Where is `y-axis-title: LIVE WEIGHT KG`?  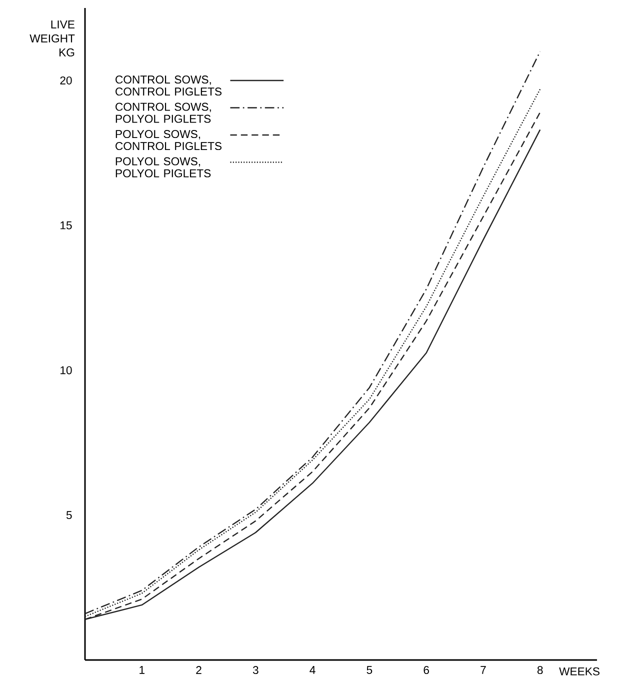 y-axis-title: LIVE WEIGHT KG is located at coordinates (52, 38).